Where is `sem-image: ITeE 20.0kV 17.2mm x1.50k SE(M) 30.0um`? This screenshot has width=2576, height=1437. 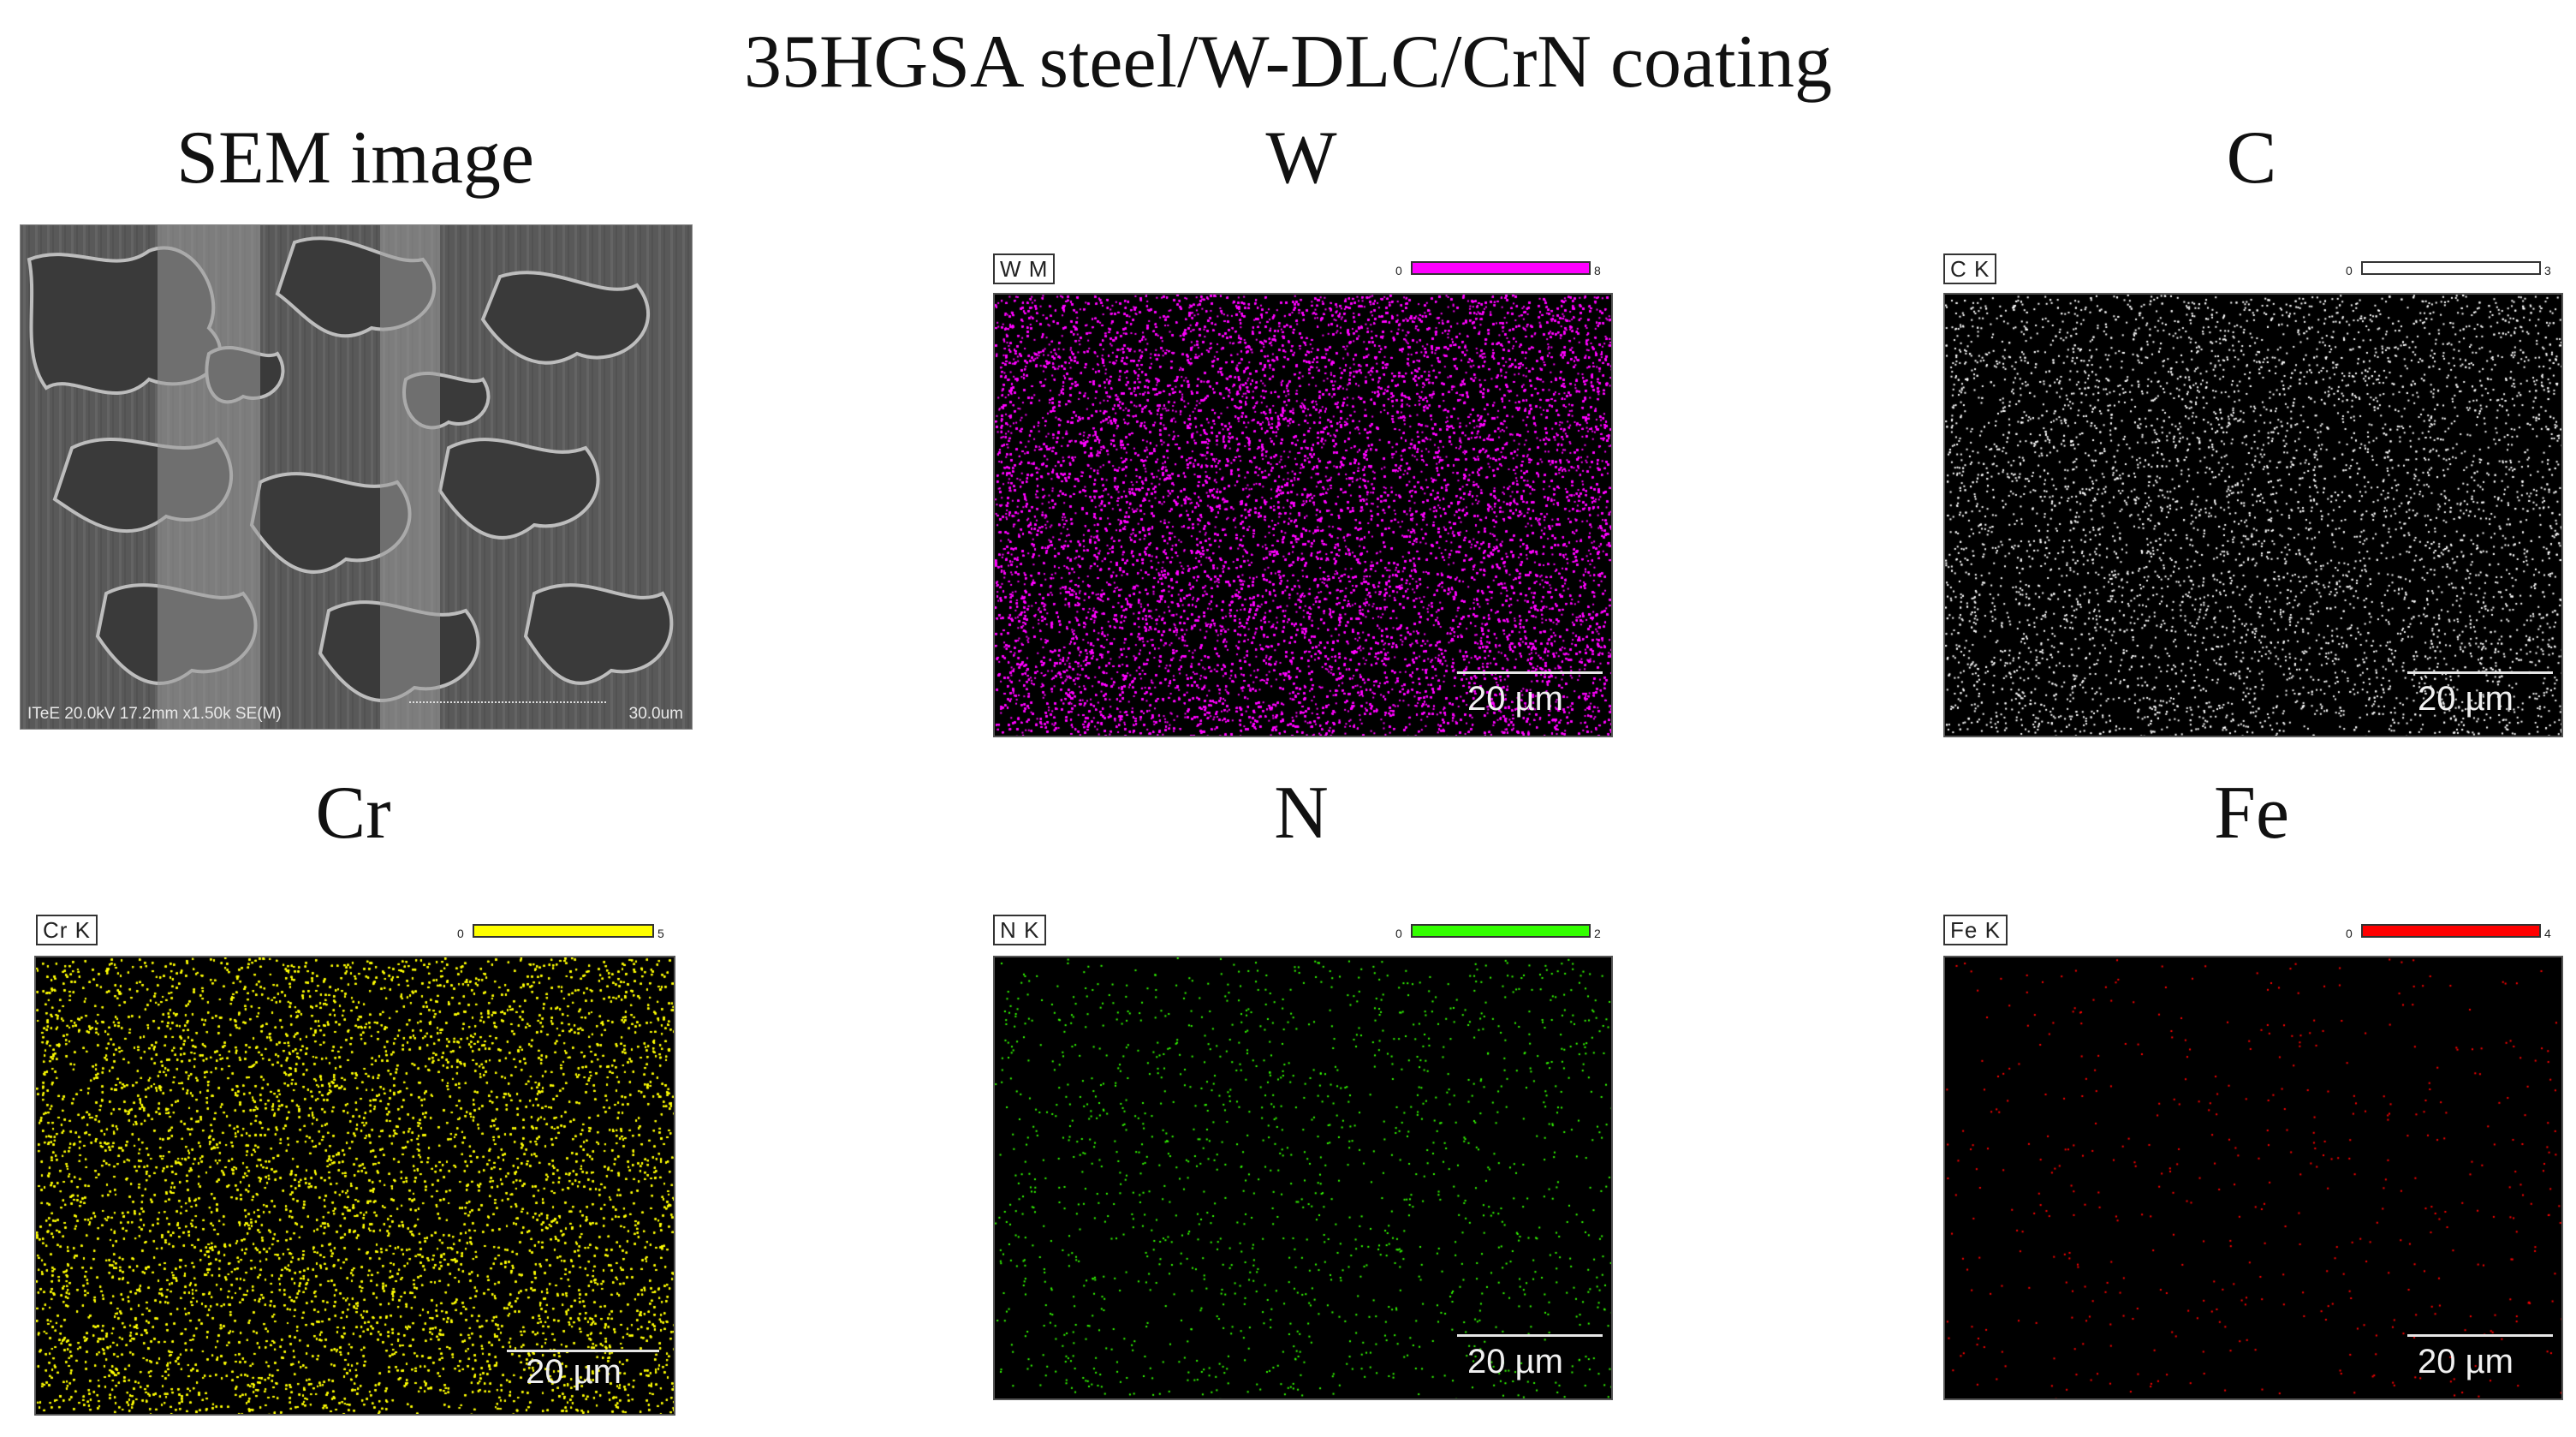 sem-image: ITeE 20.0kV 17.2mm x1.50k SE(M) 30.0um is located at coordinates (356, 477).